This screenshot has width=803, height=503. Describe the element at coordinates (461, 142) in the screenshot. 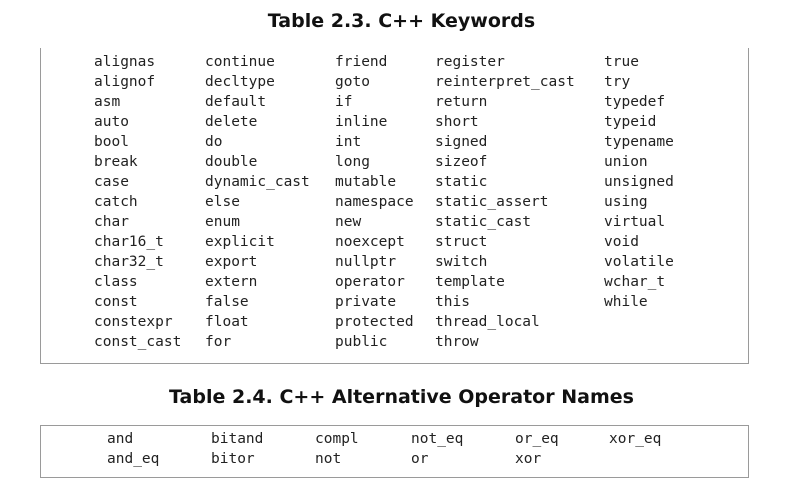

I see `keyword-cell: signed` at that location.